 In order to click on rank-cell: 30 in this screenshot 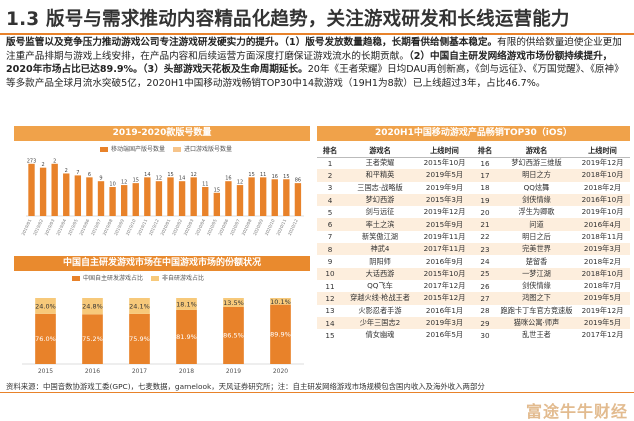, I will do `click(485, 335)`.